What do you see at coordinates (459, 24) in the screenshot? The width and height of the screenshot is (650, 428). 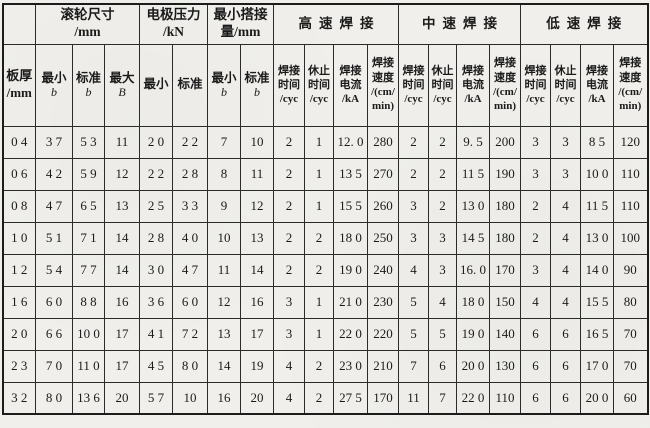 I see `group-header-cell: 中速焊接` at bounding box center [459, 24].